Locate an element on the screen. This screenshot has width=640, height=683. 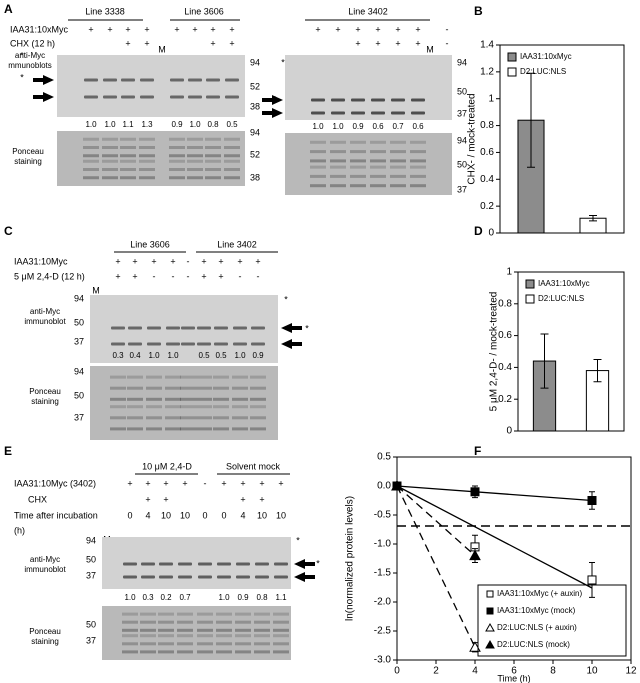
y-tick-label: 0.8 is located at coordinates (505, 303).